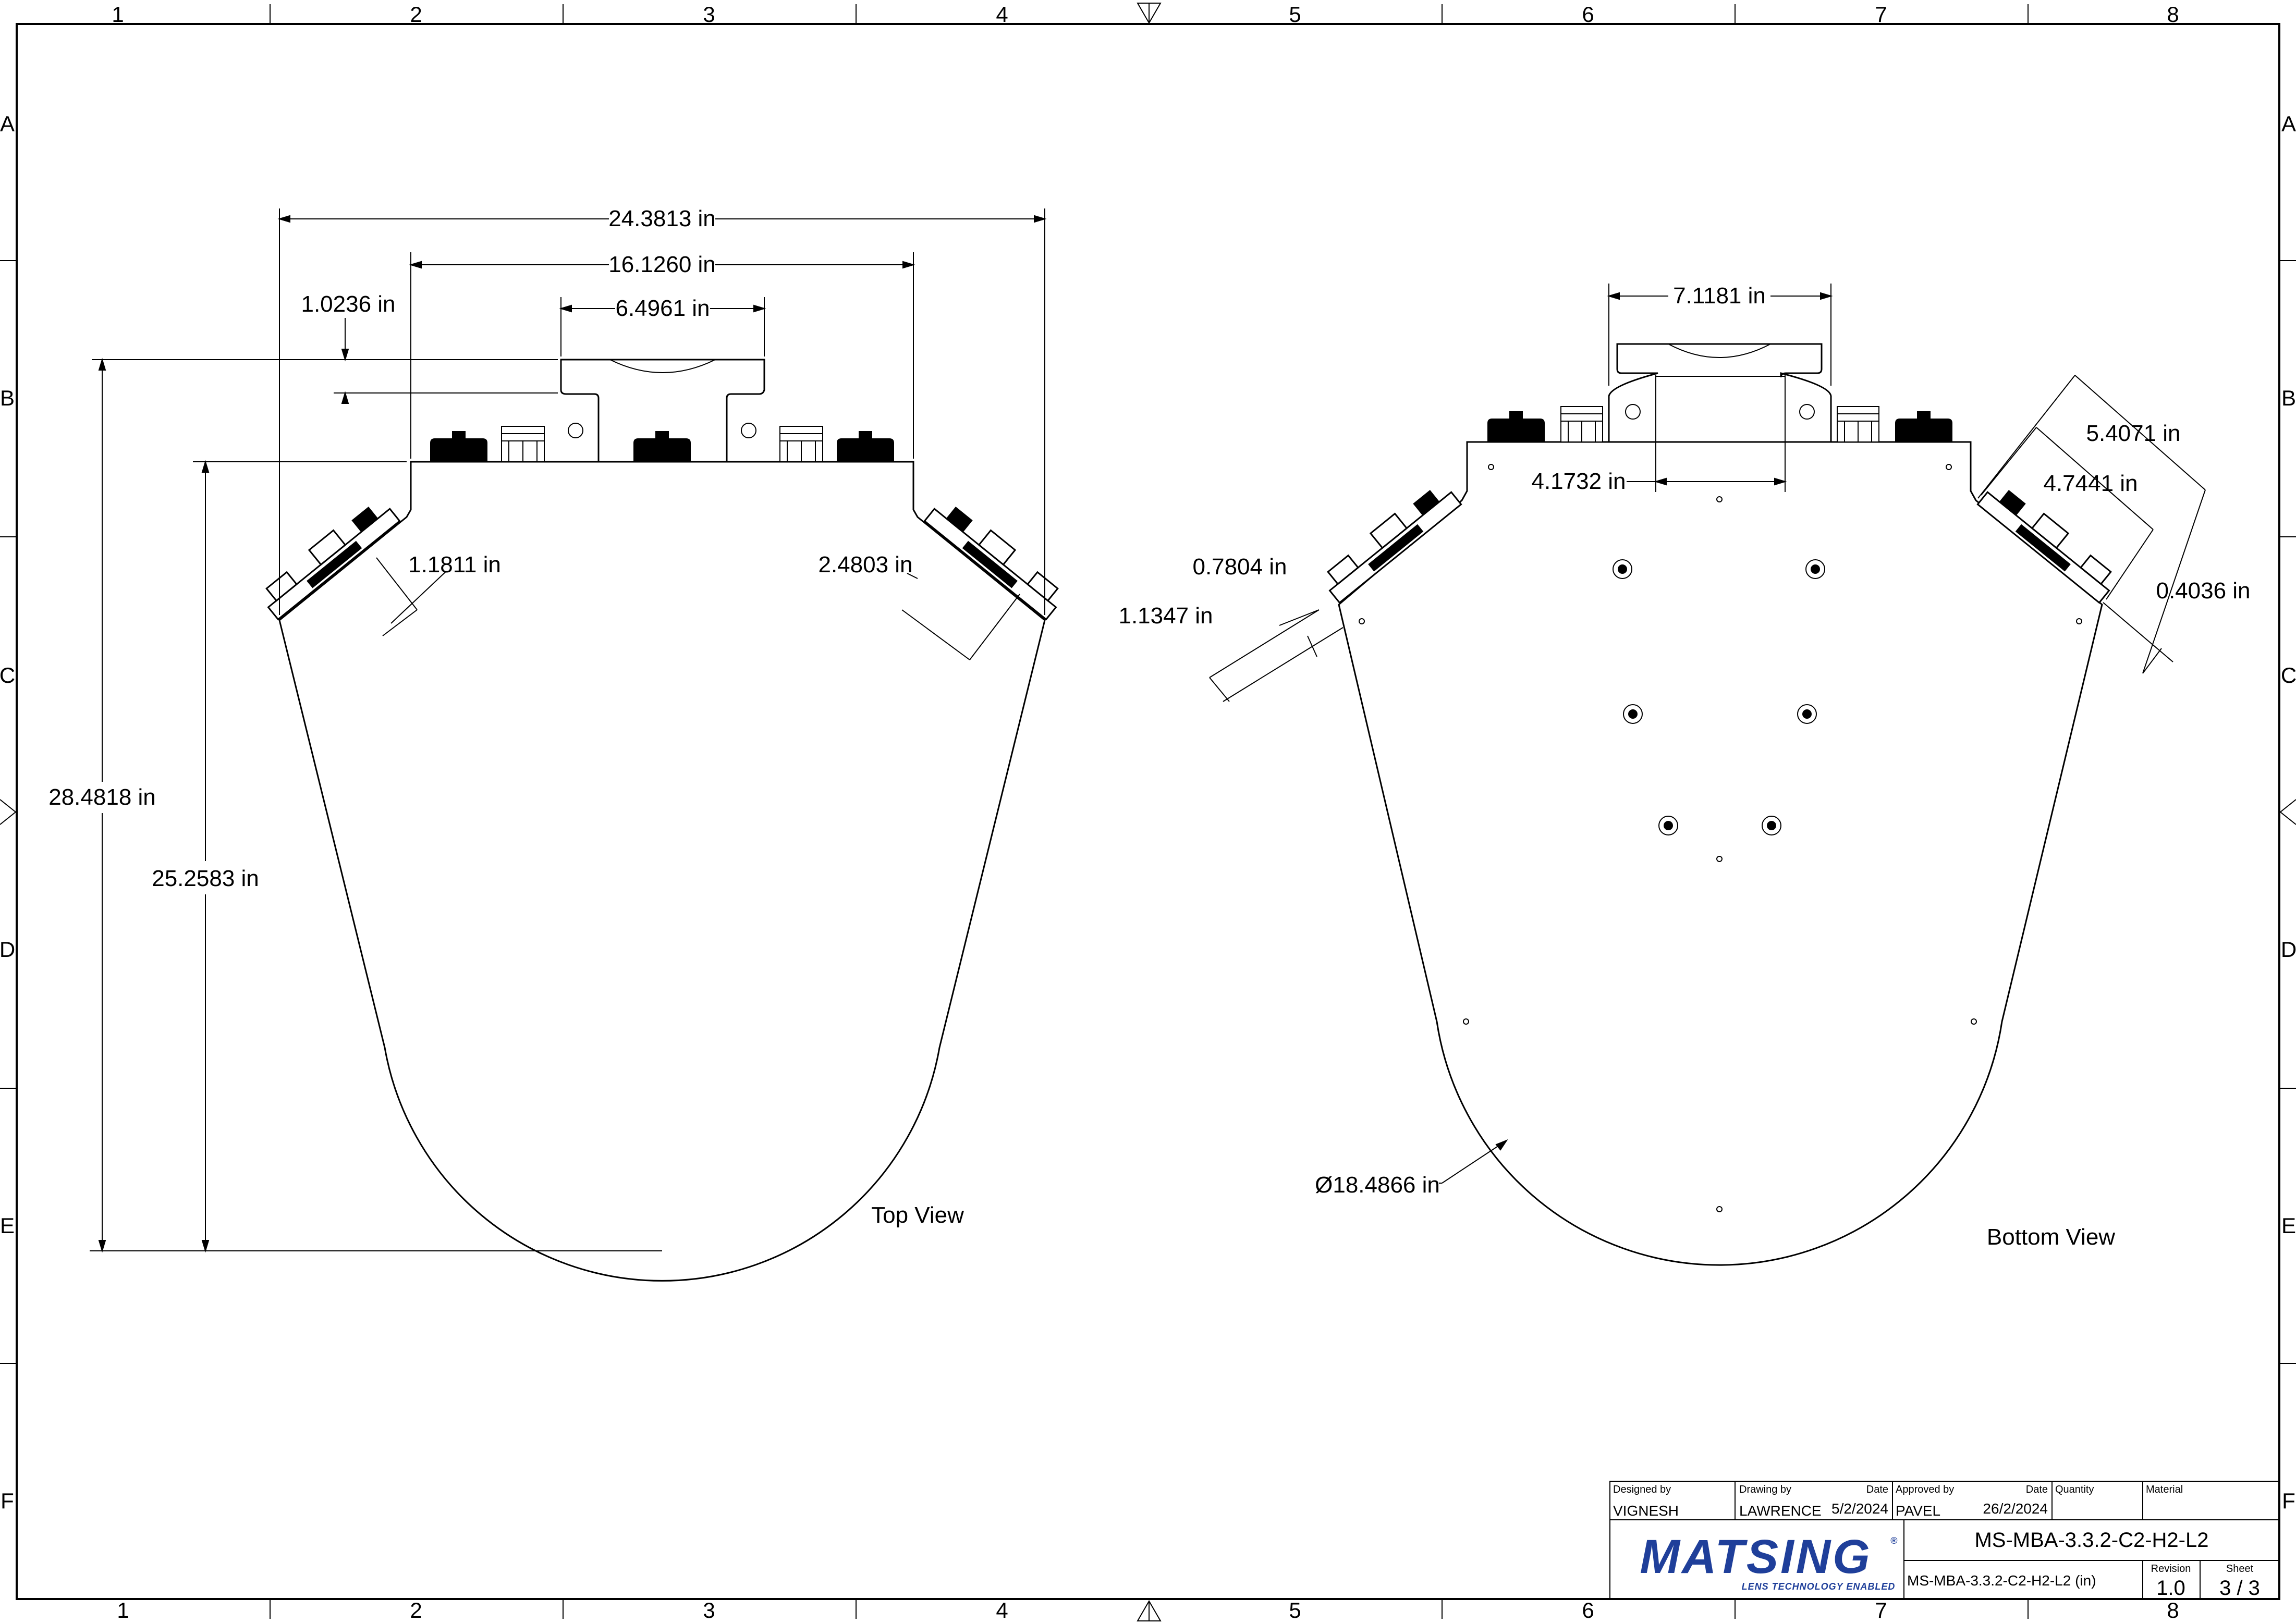  I want to click on top-view-handle, so click(662, 411).